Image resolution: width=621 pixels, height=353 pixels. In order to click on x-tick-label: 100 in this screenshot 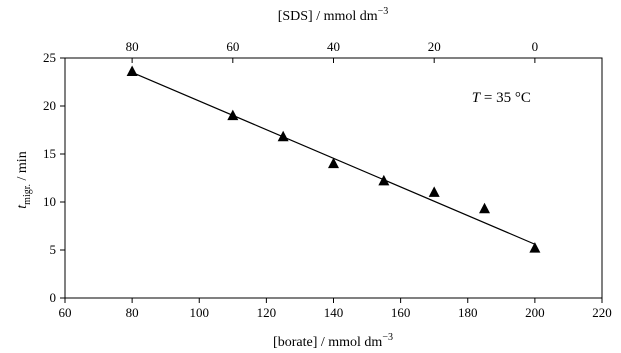, I will do `click(200, 312)`.